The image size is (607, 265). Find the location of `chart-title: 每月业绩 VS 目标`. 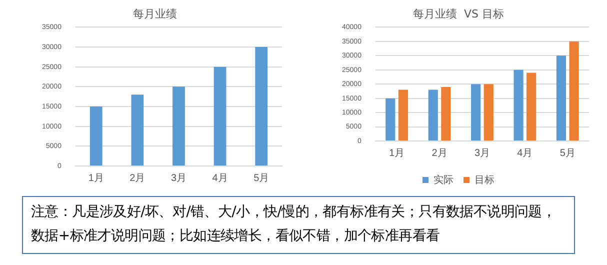

chart-title: 每月业绩 VS 目标 is located at coordinates (458, 13).